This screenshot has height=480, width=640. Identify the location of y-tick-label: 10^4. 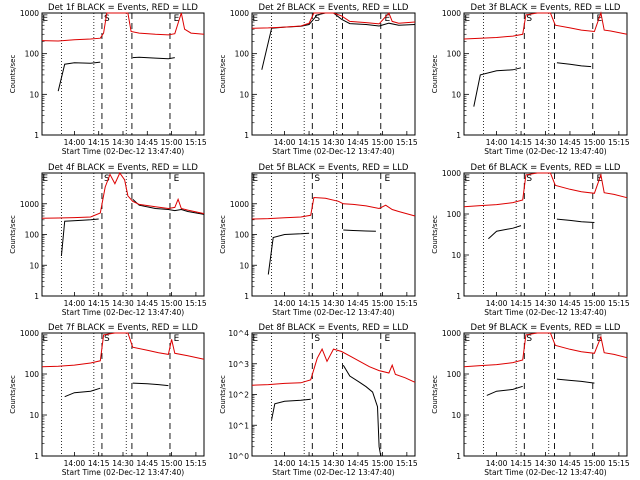
(238, 333).